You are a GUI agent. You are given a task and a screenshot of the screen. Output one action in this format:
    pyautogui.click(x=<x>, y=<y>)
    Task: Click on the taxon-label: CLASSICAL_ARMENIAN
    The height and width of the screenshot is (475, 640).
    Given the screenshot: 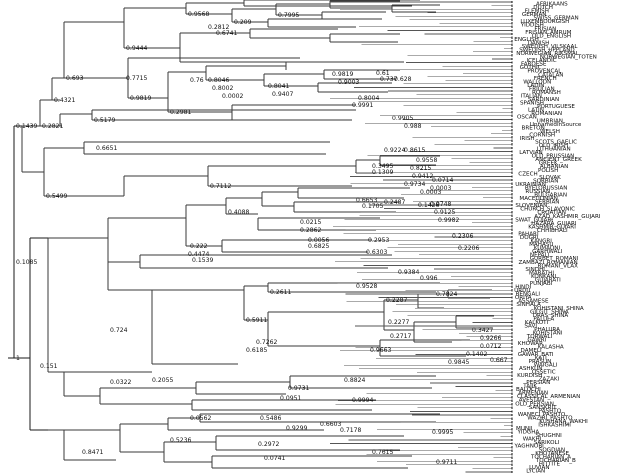 What is the action you would take?
    pyautogui.click(x=548, y=397)
    